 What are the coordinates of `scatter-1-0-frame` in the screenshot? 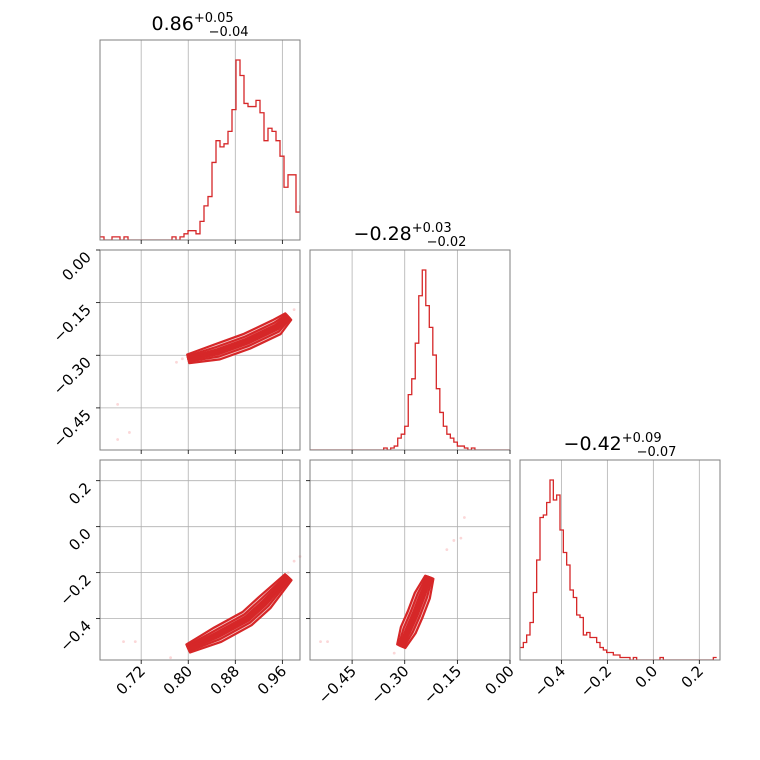 It's located at (200, 350).